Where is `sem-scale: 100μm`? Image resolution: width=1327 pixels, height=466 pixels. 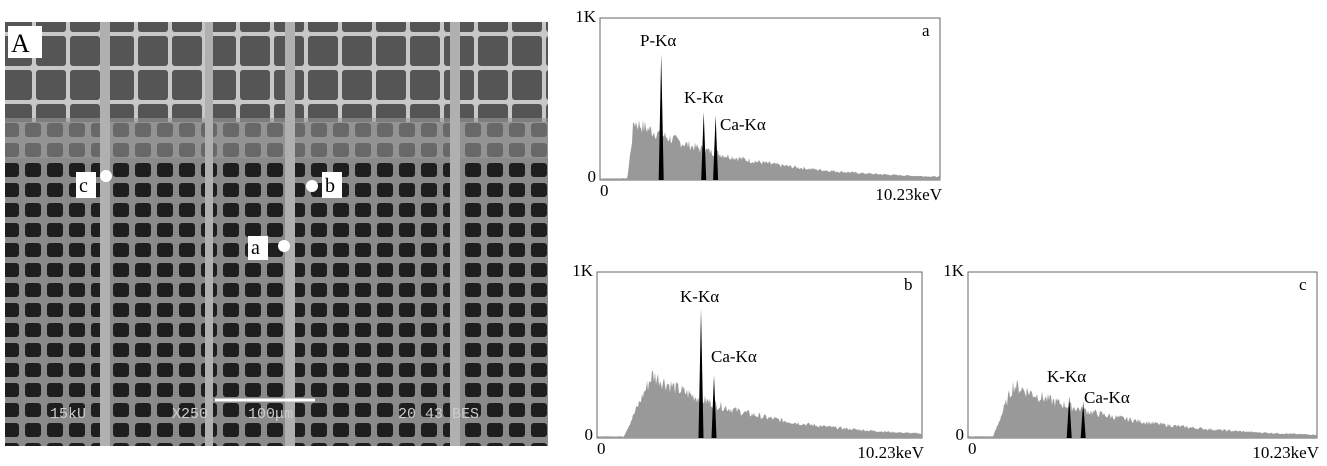
sem-scale: 100μm is located at coordinates (270, 414).